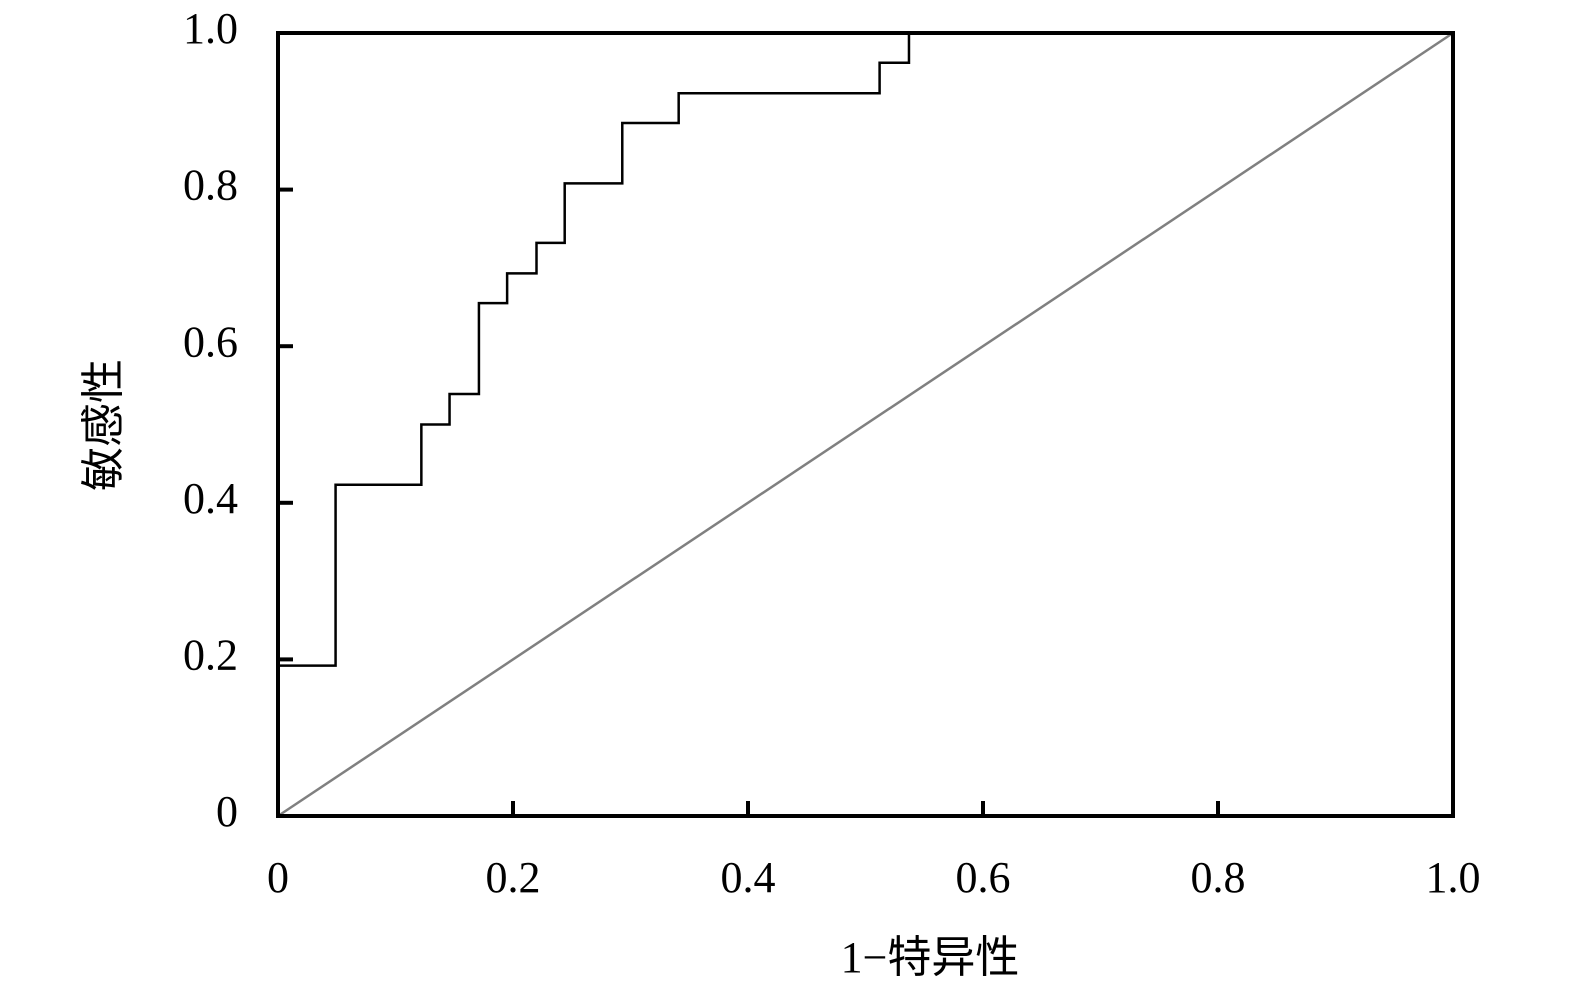 This screenshot has width=1575, height=1004. What do you see at coordinates (210, 654) in the screenshot?
I see `y-tick-label: 0.2` at bounding box center [210, 654].